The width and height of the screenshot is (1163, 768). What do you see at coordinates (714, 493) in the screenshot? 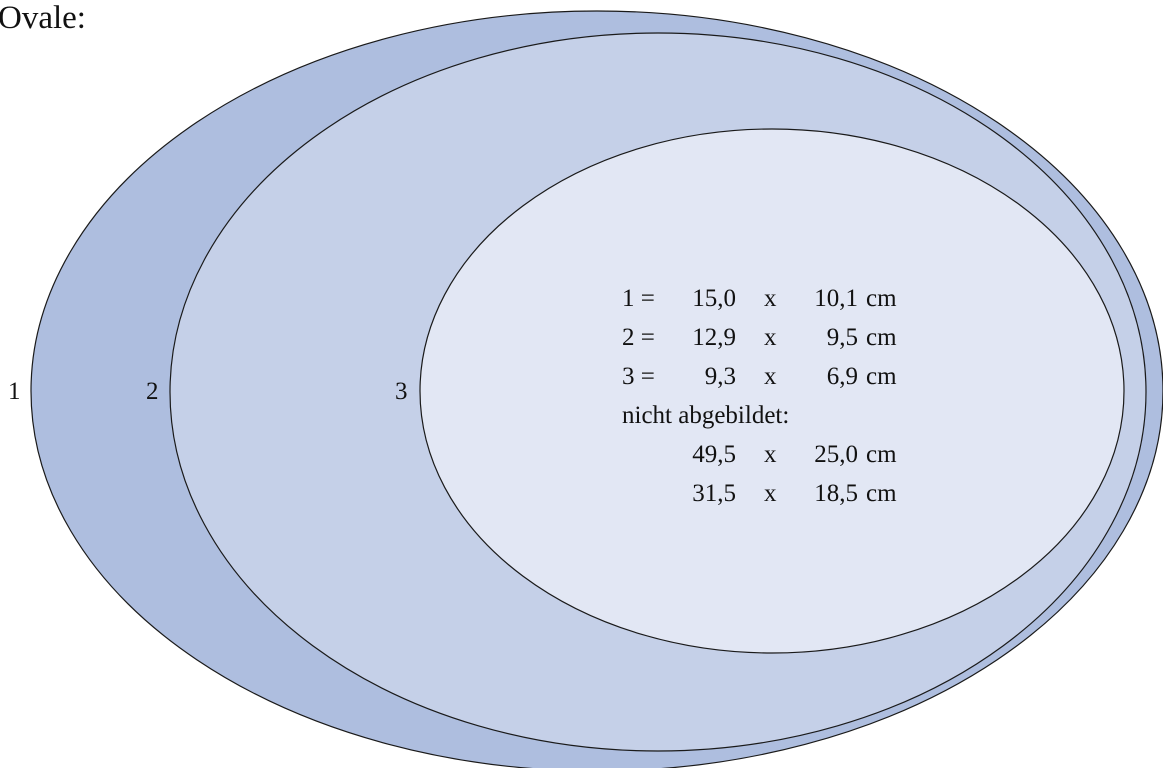
I see `size-row-width: 31,5` at bounding box center [714, 493].